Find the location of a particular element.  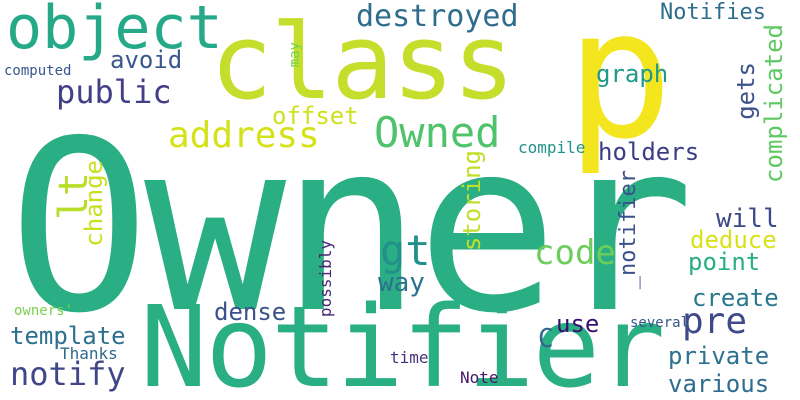

word-use: use is located at coordinates (578, 324).